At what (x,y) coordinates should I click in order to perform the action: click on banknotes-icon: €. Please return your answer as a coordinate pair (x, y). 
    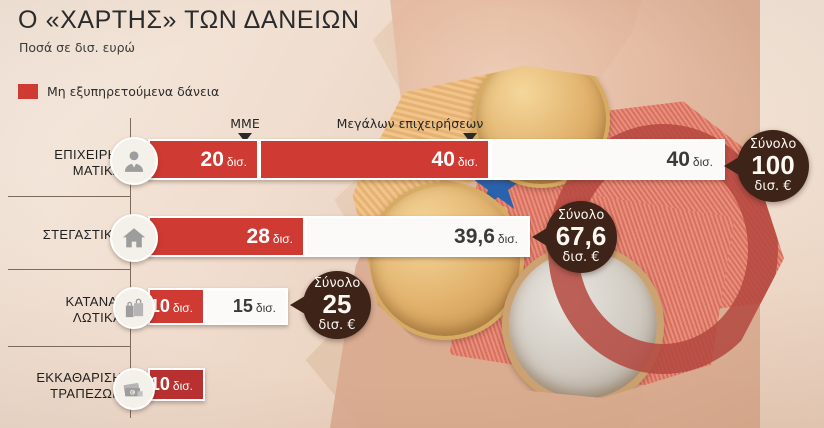
    Looking at the image, I should click on (134, 389).